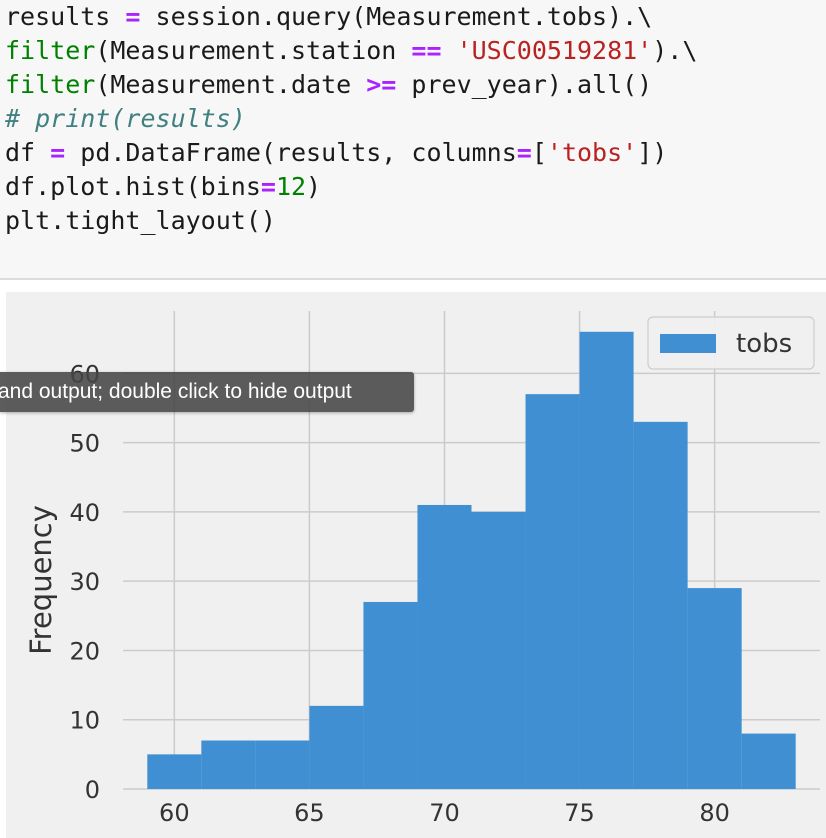 The height and width of the screenshot is (838, 826). I want to click on legend-box, so click(731, 343).